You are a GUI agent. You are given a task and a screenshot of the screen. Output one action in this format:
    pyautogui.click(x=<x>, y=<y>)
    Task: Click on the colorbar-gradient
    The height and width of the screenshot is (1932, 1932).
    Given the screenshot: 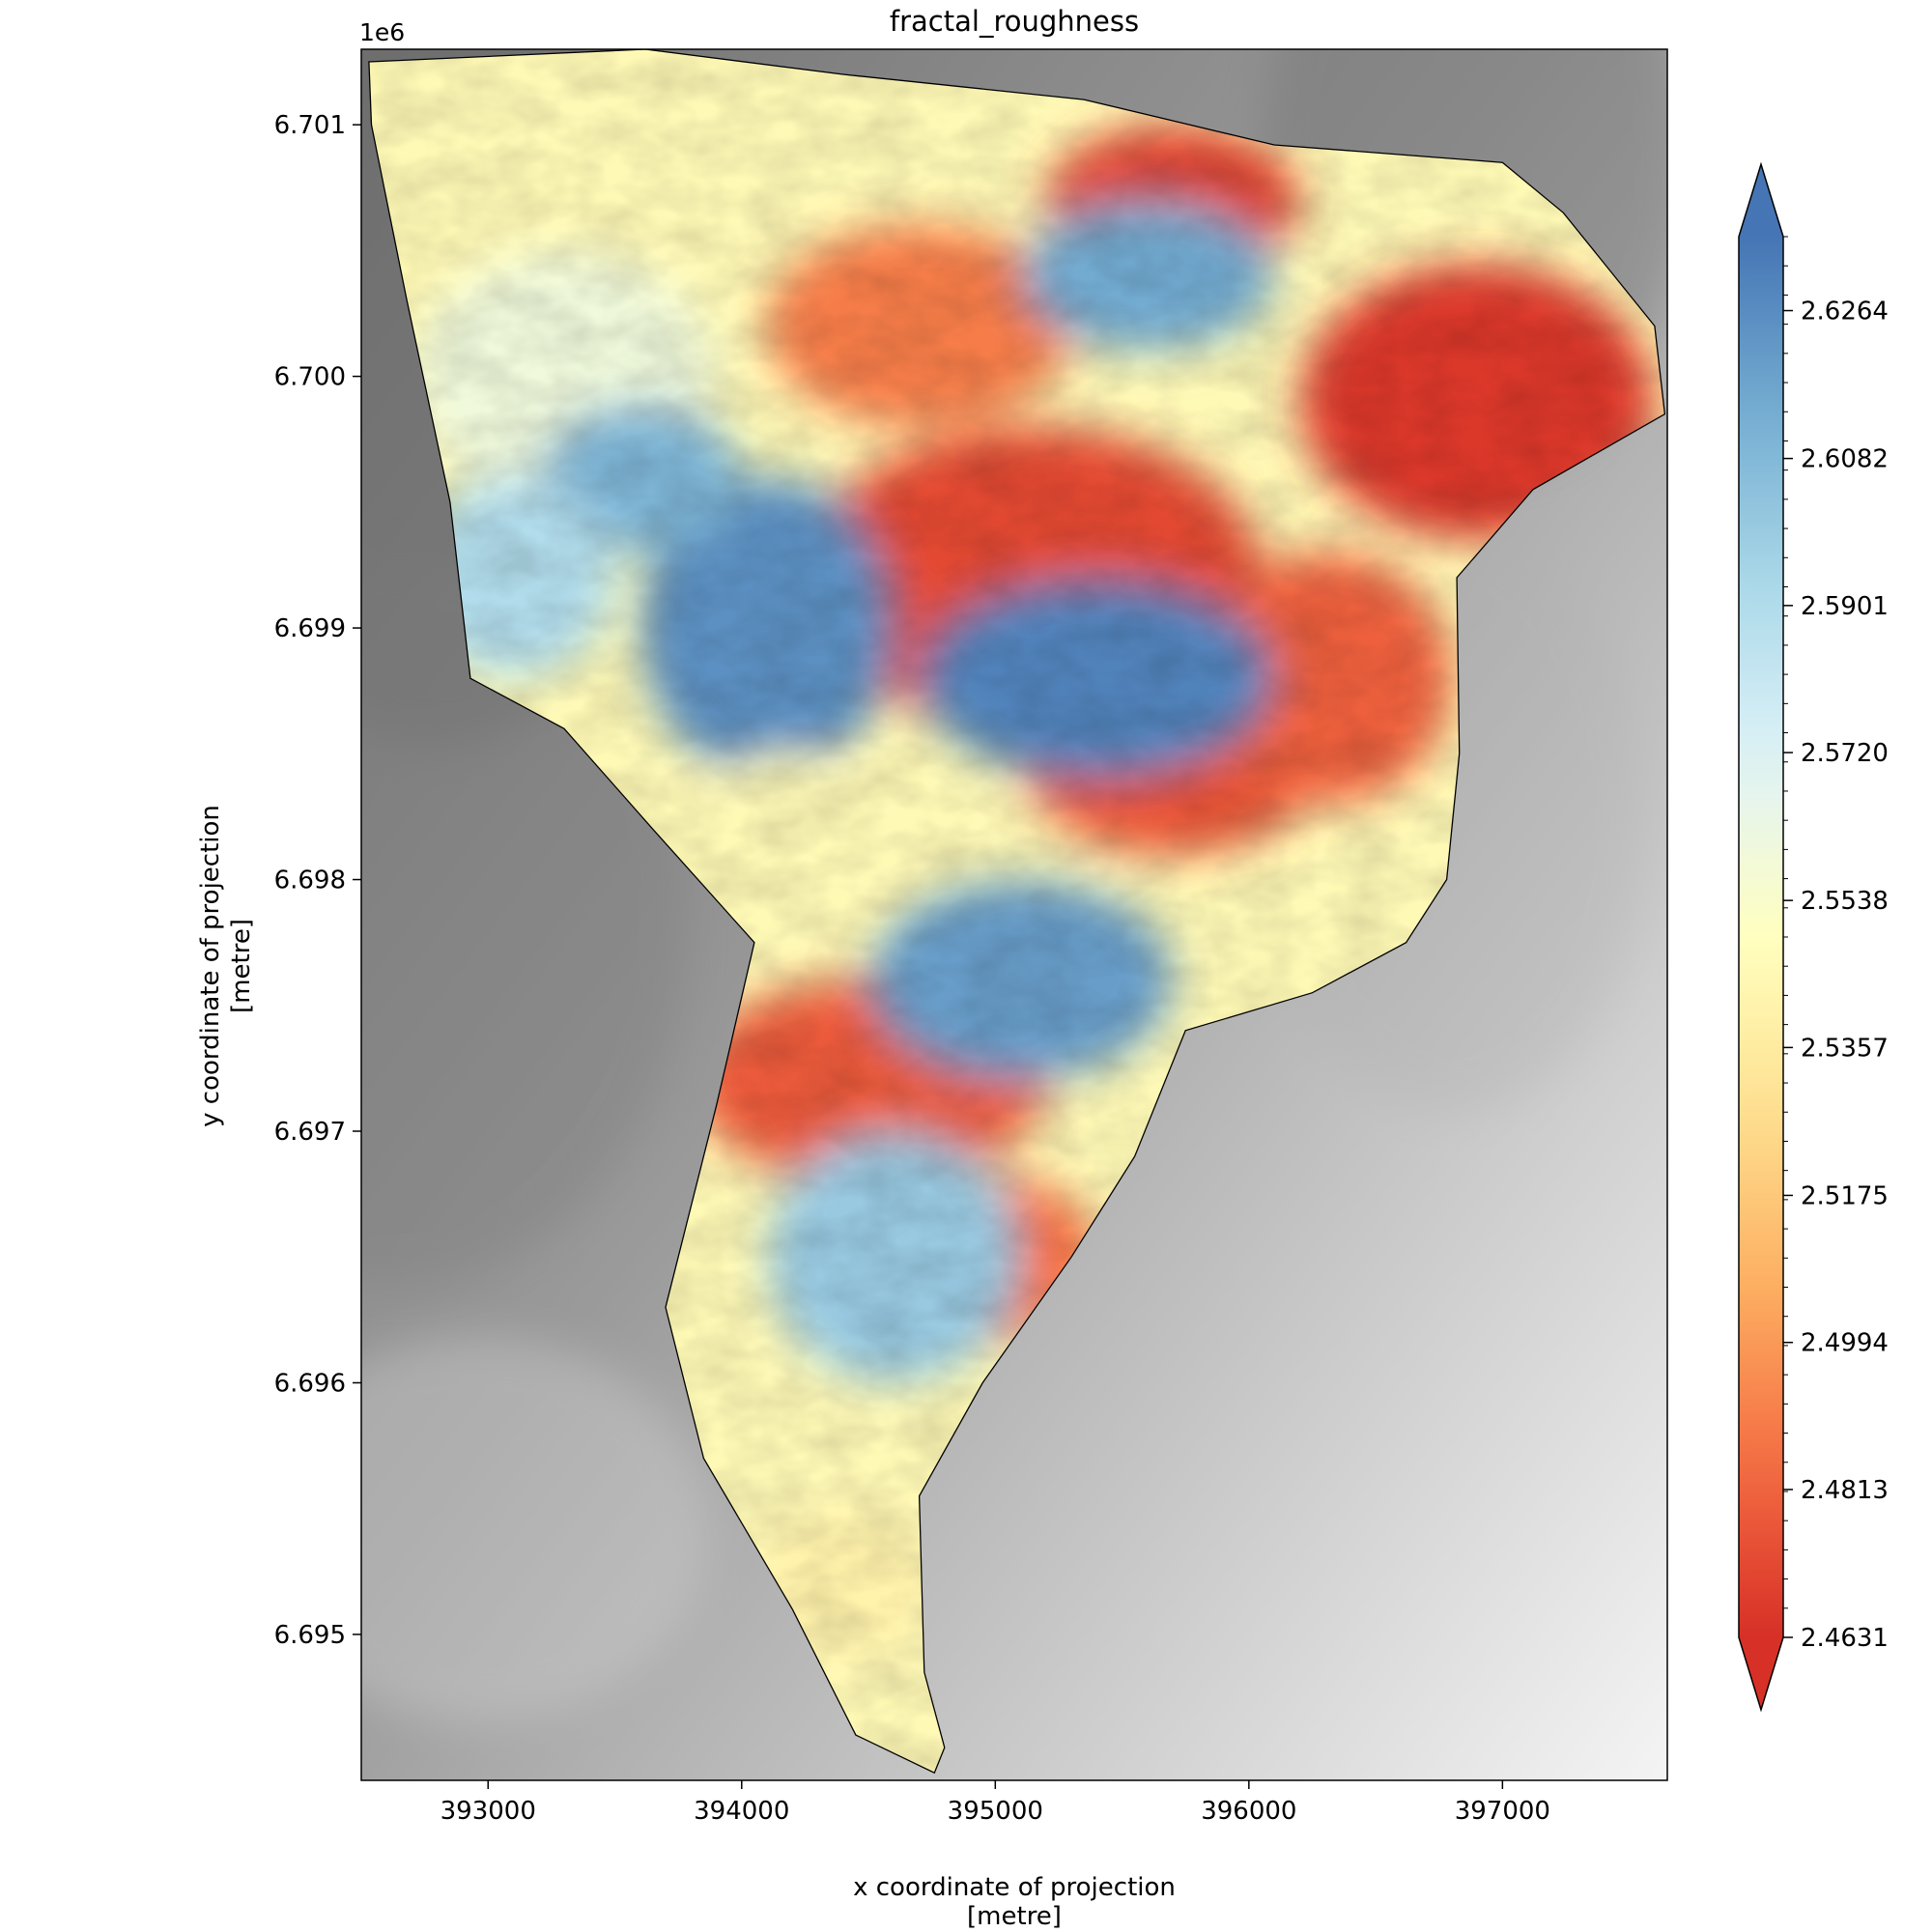 What is the action you would take?
    pyautogui.click(x=1761, y=937)
    